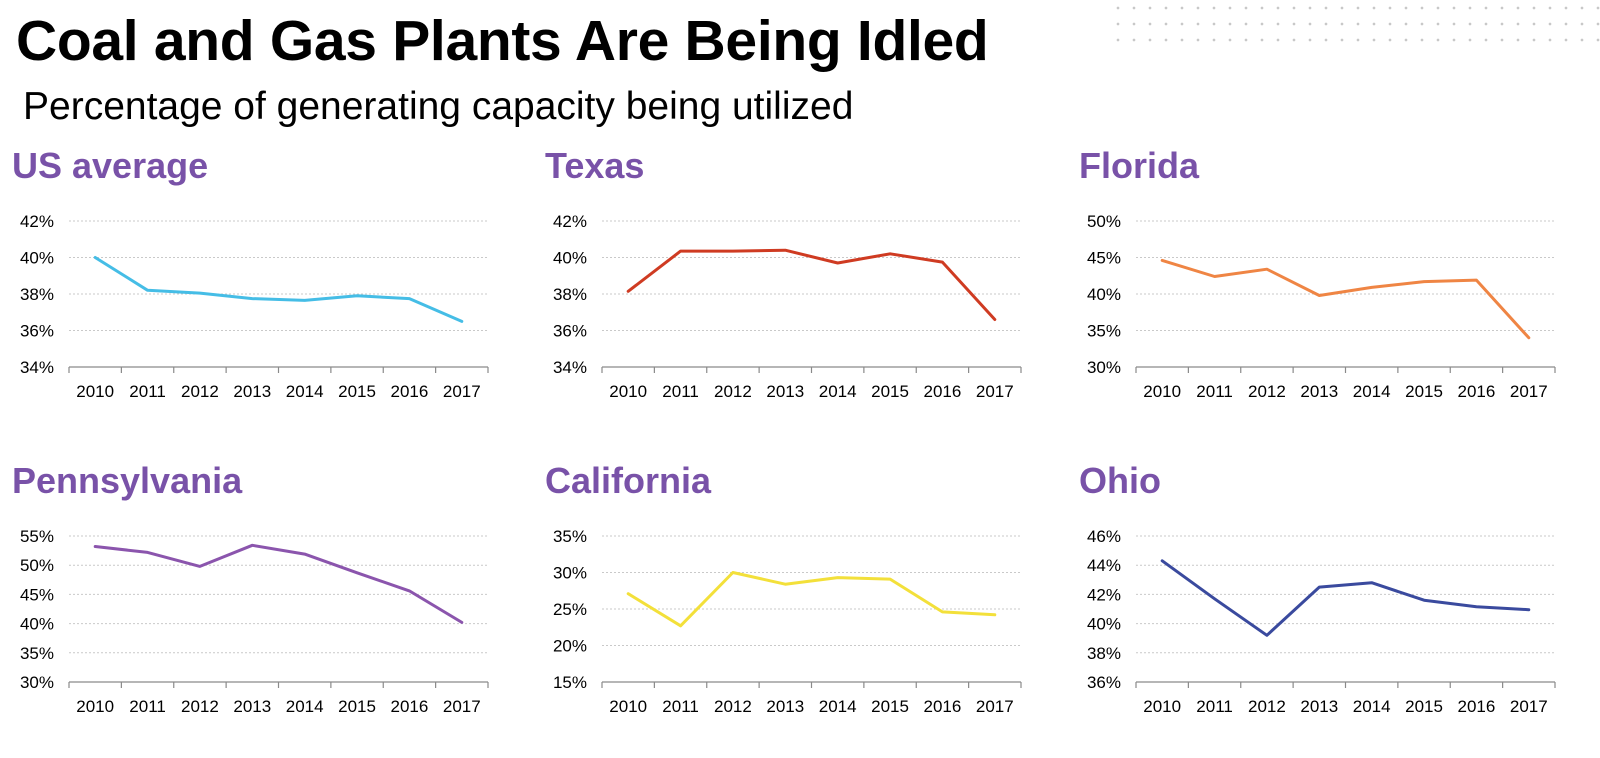 This screenshot has width=1600, height=758. I want to click on y-tick-label: 36%, so click(570, 331).